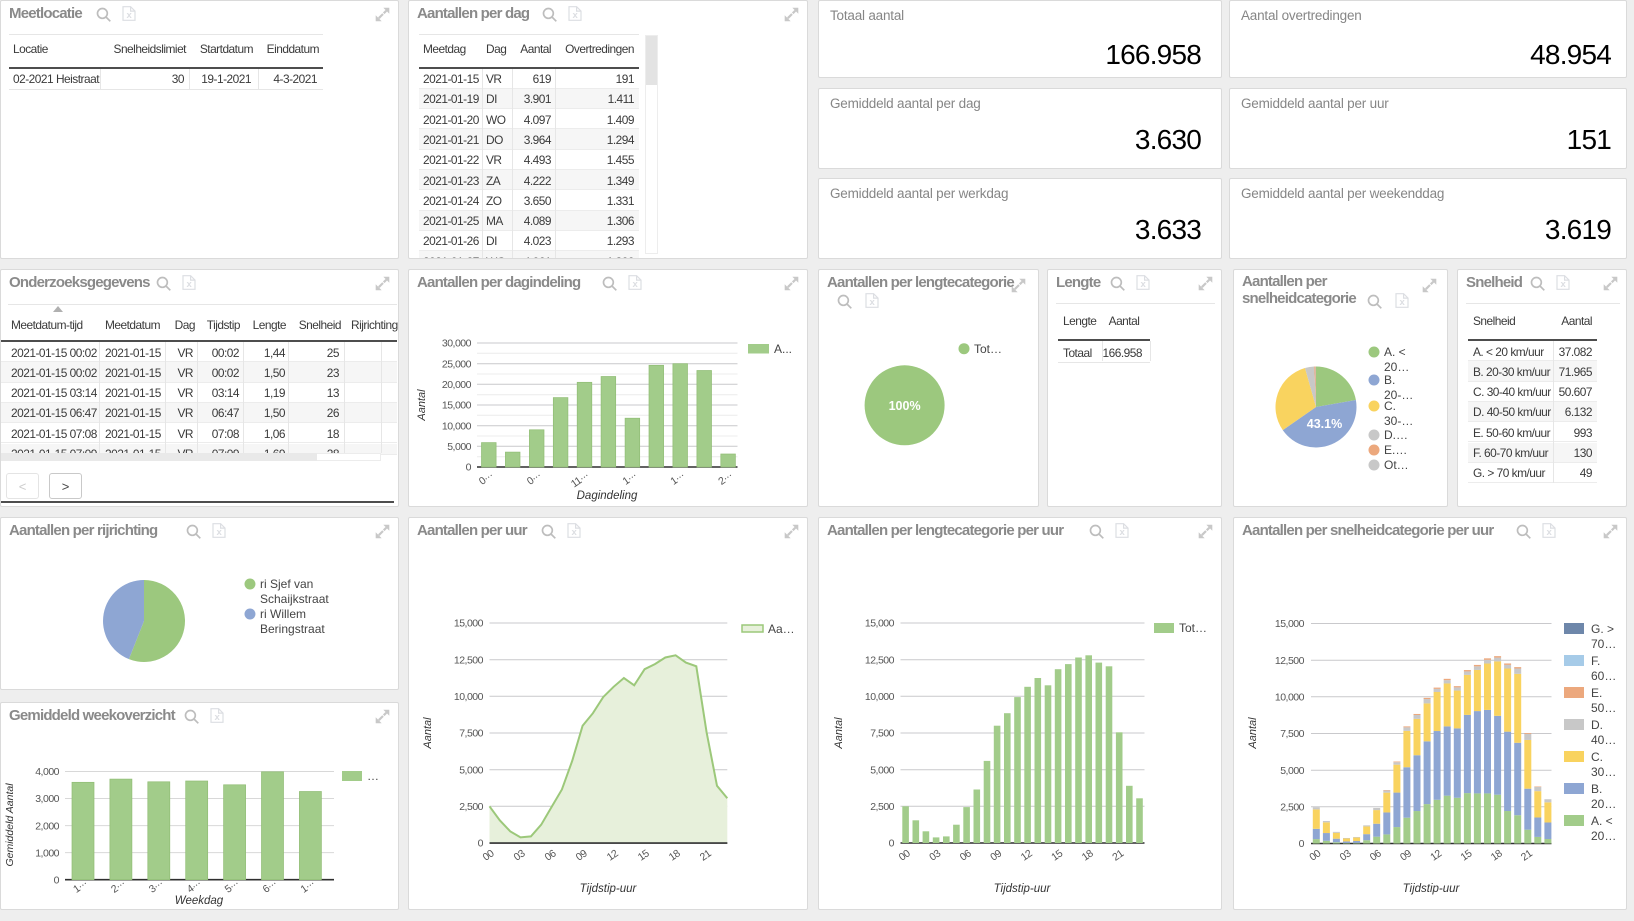  Describe the element at coordinates (47, 826) in the screenshot. I see `svg-text: 2,000` at that location.